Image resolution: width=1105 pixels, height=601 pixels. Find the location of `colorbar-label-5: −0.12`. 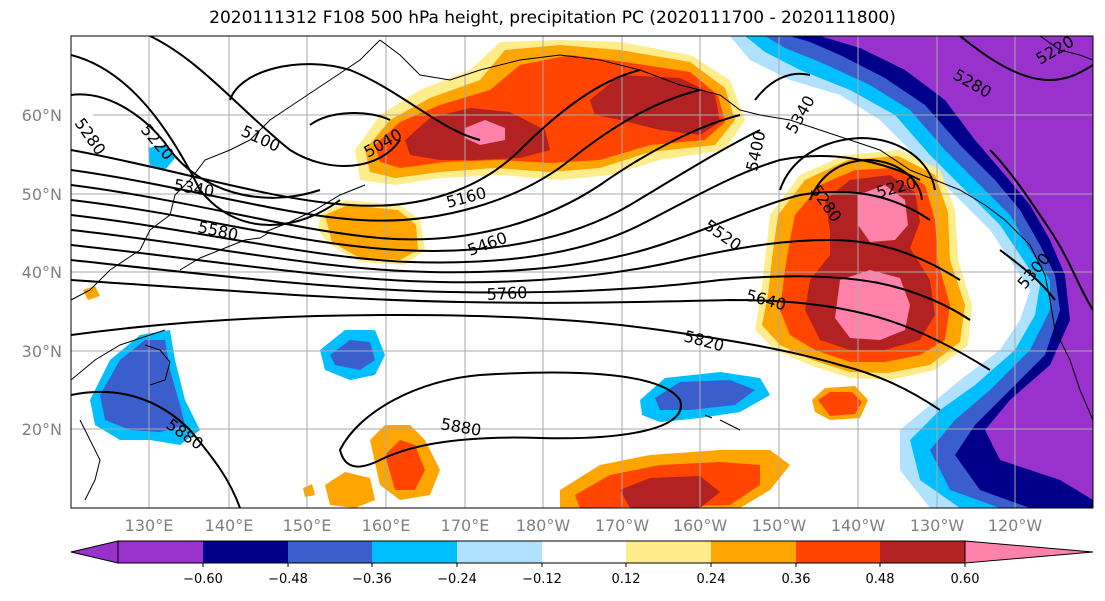

colorbar-label-5: −0.12 is located at coordinates (542, 579).